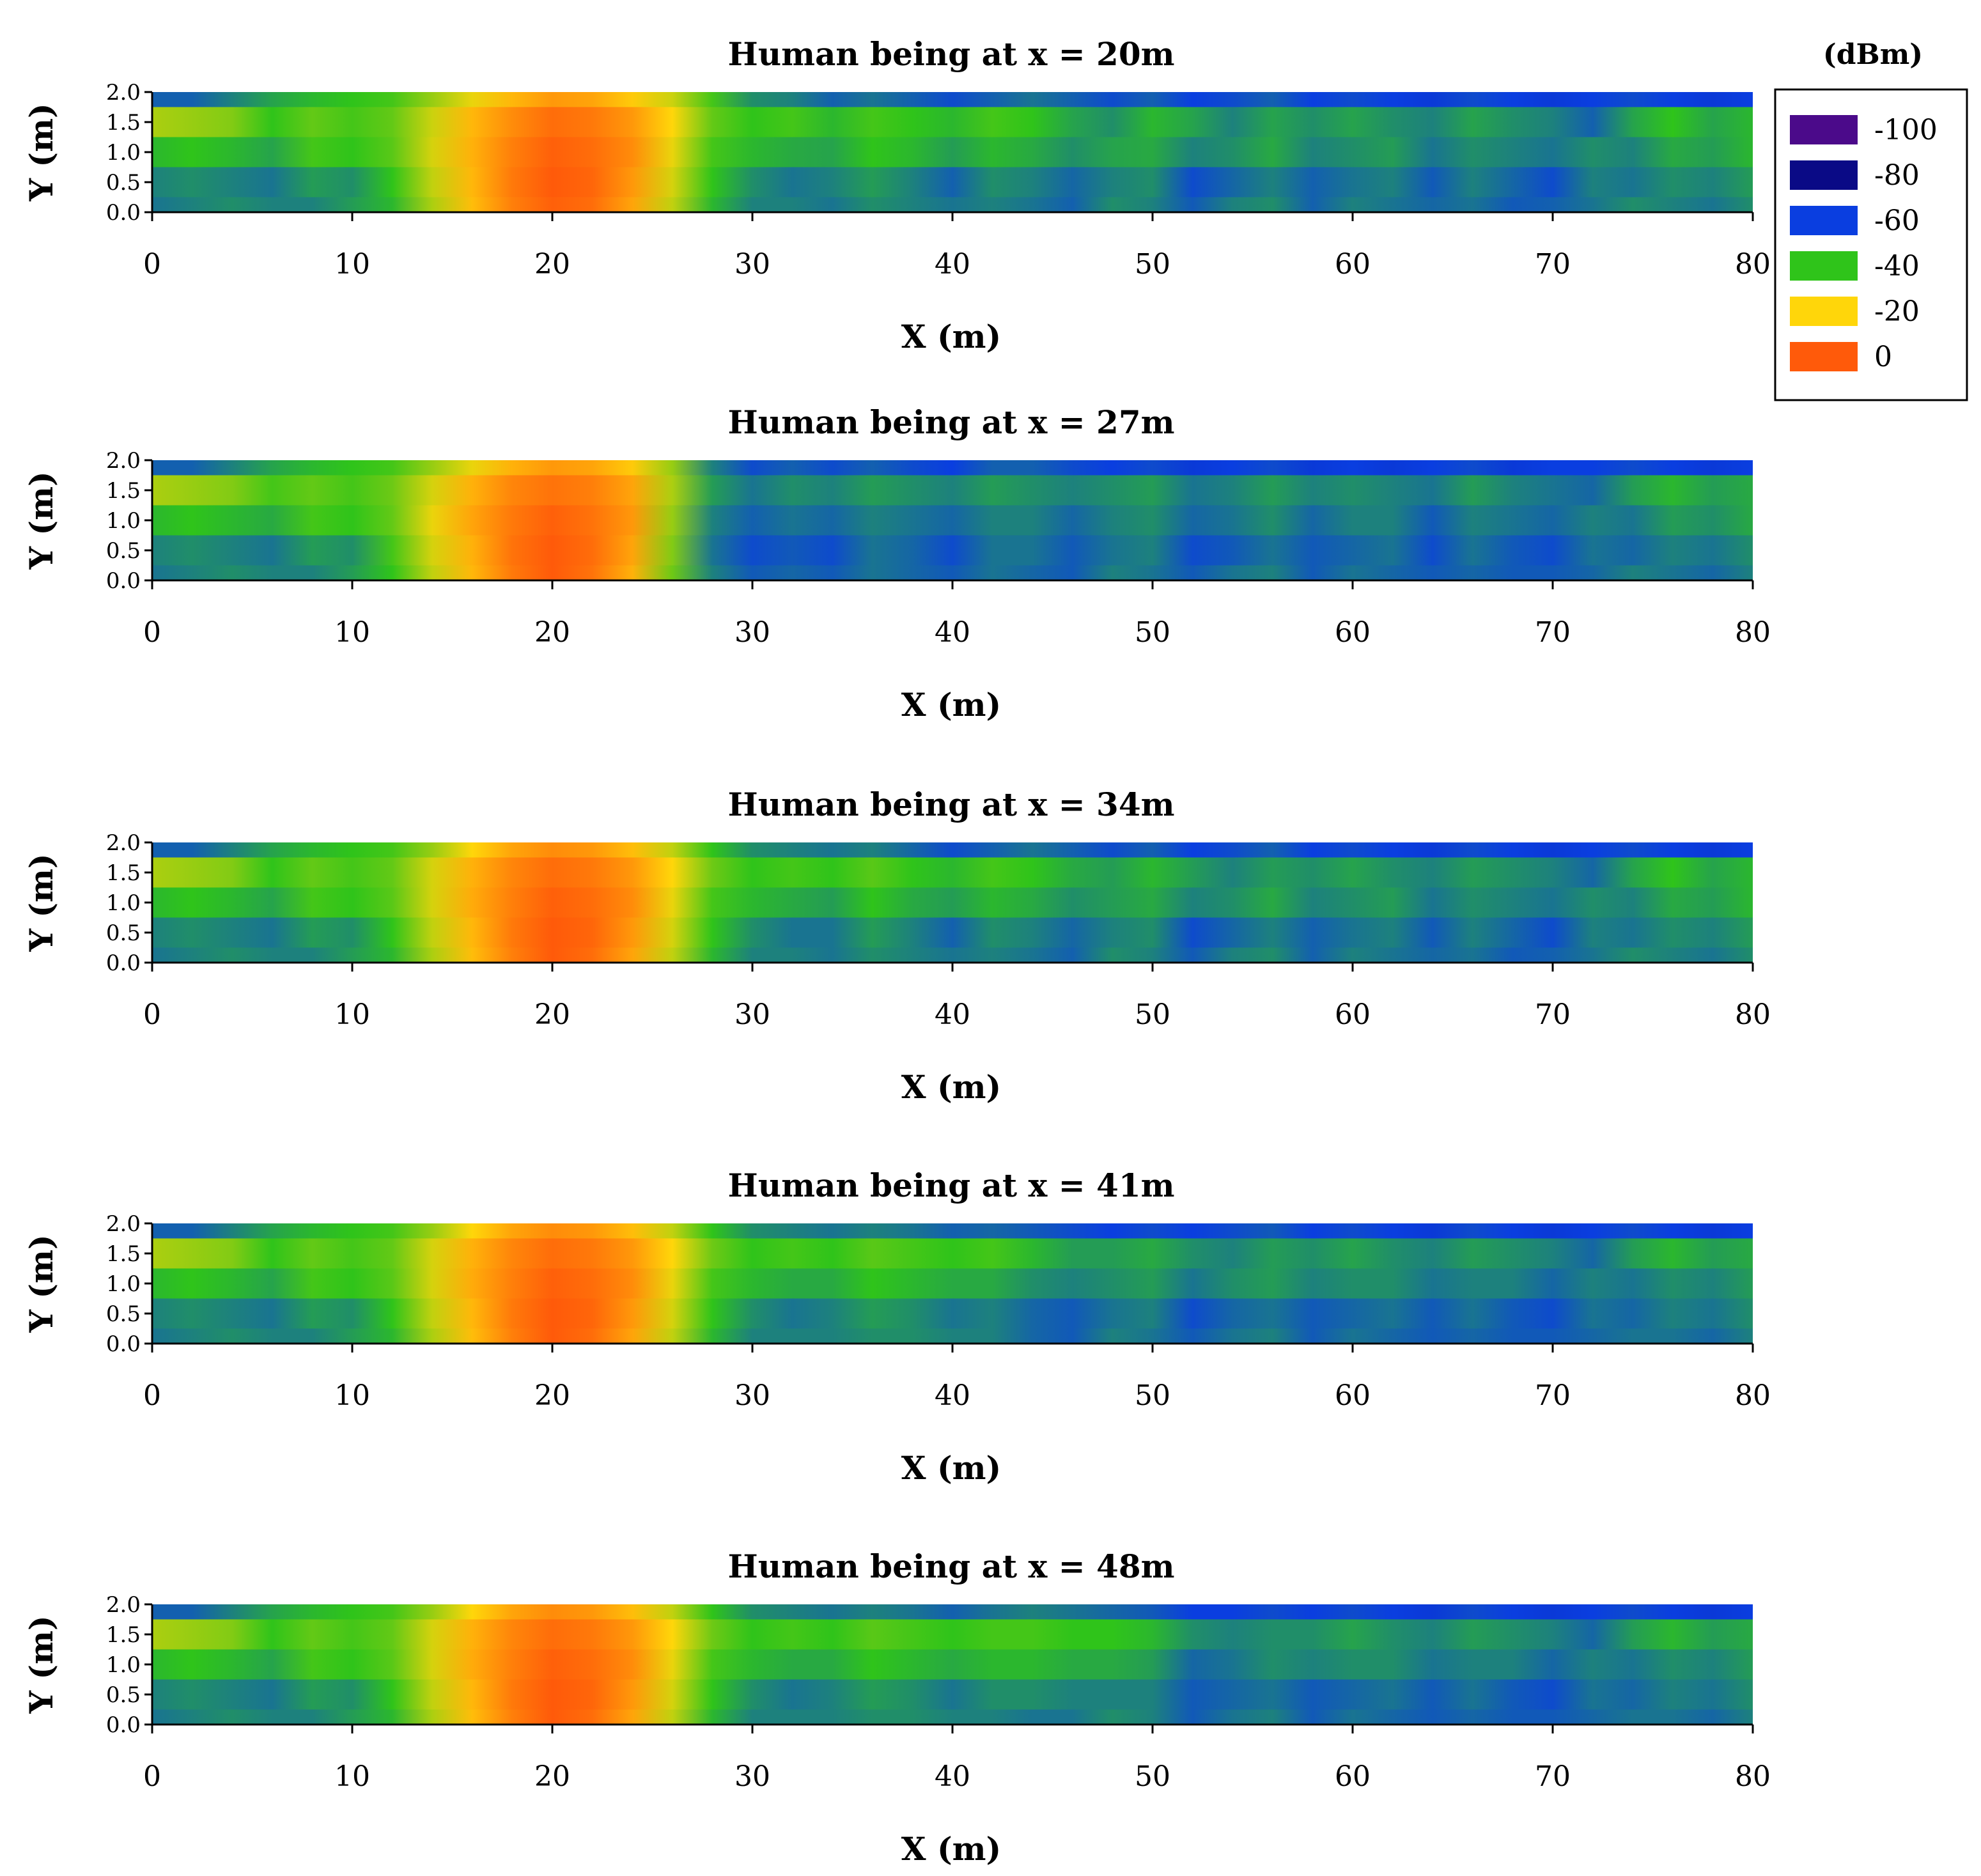  Describe the element at coordinates (1897, 311) in the screenshot. I see `legend-label: -20` at that location.